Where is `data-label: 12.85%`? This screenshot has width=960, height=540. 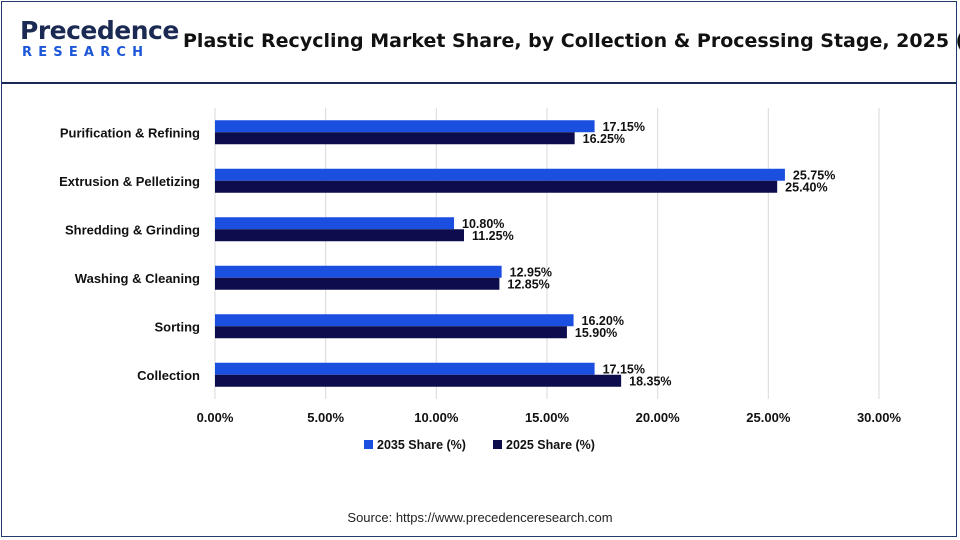
data-label: 12.85% is located at coordinates (528, 284).